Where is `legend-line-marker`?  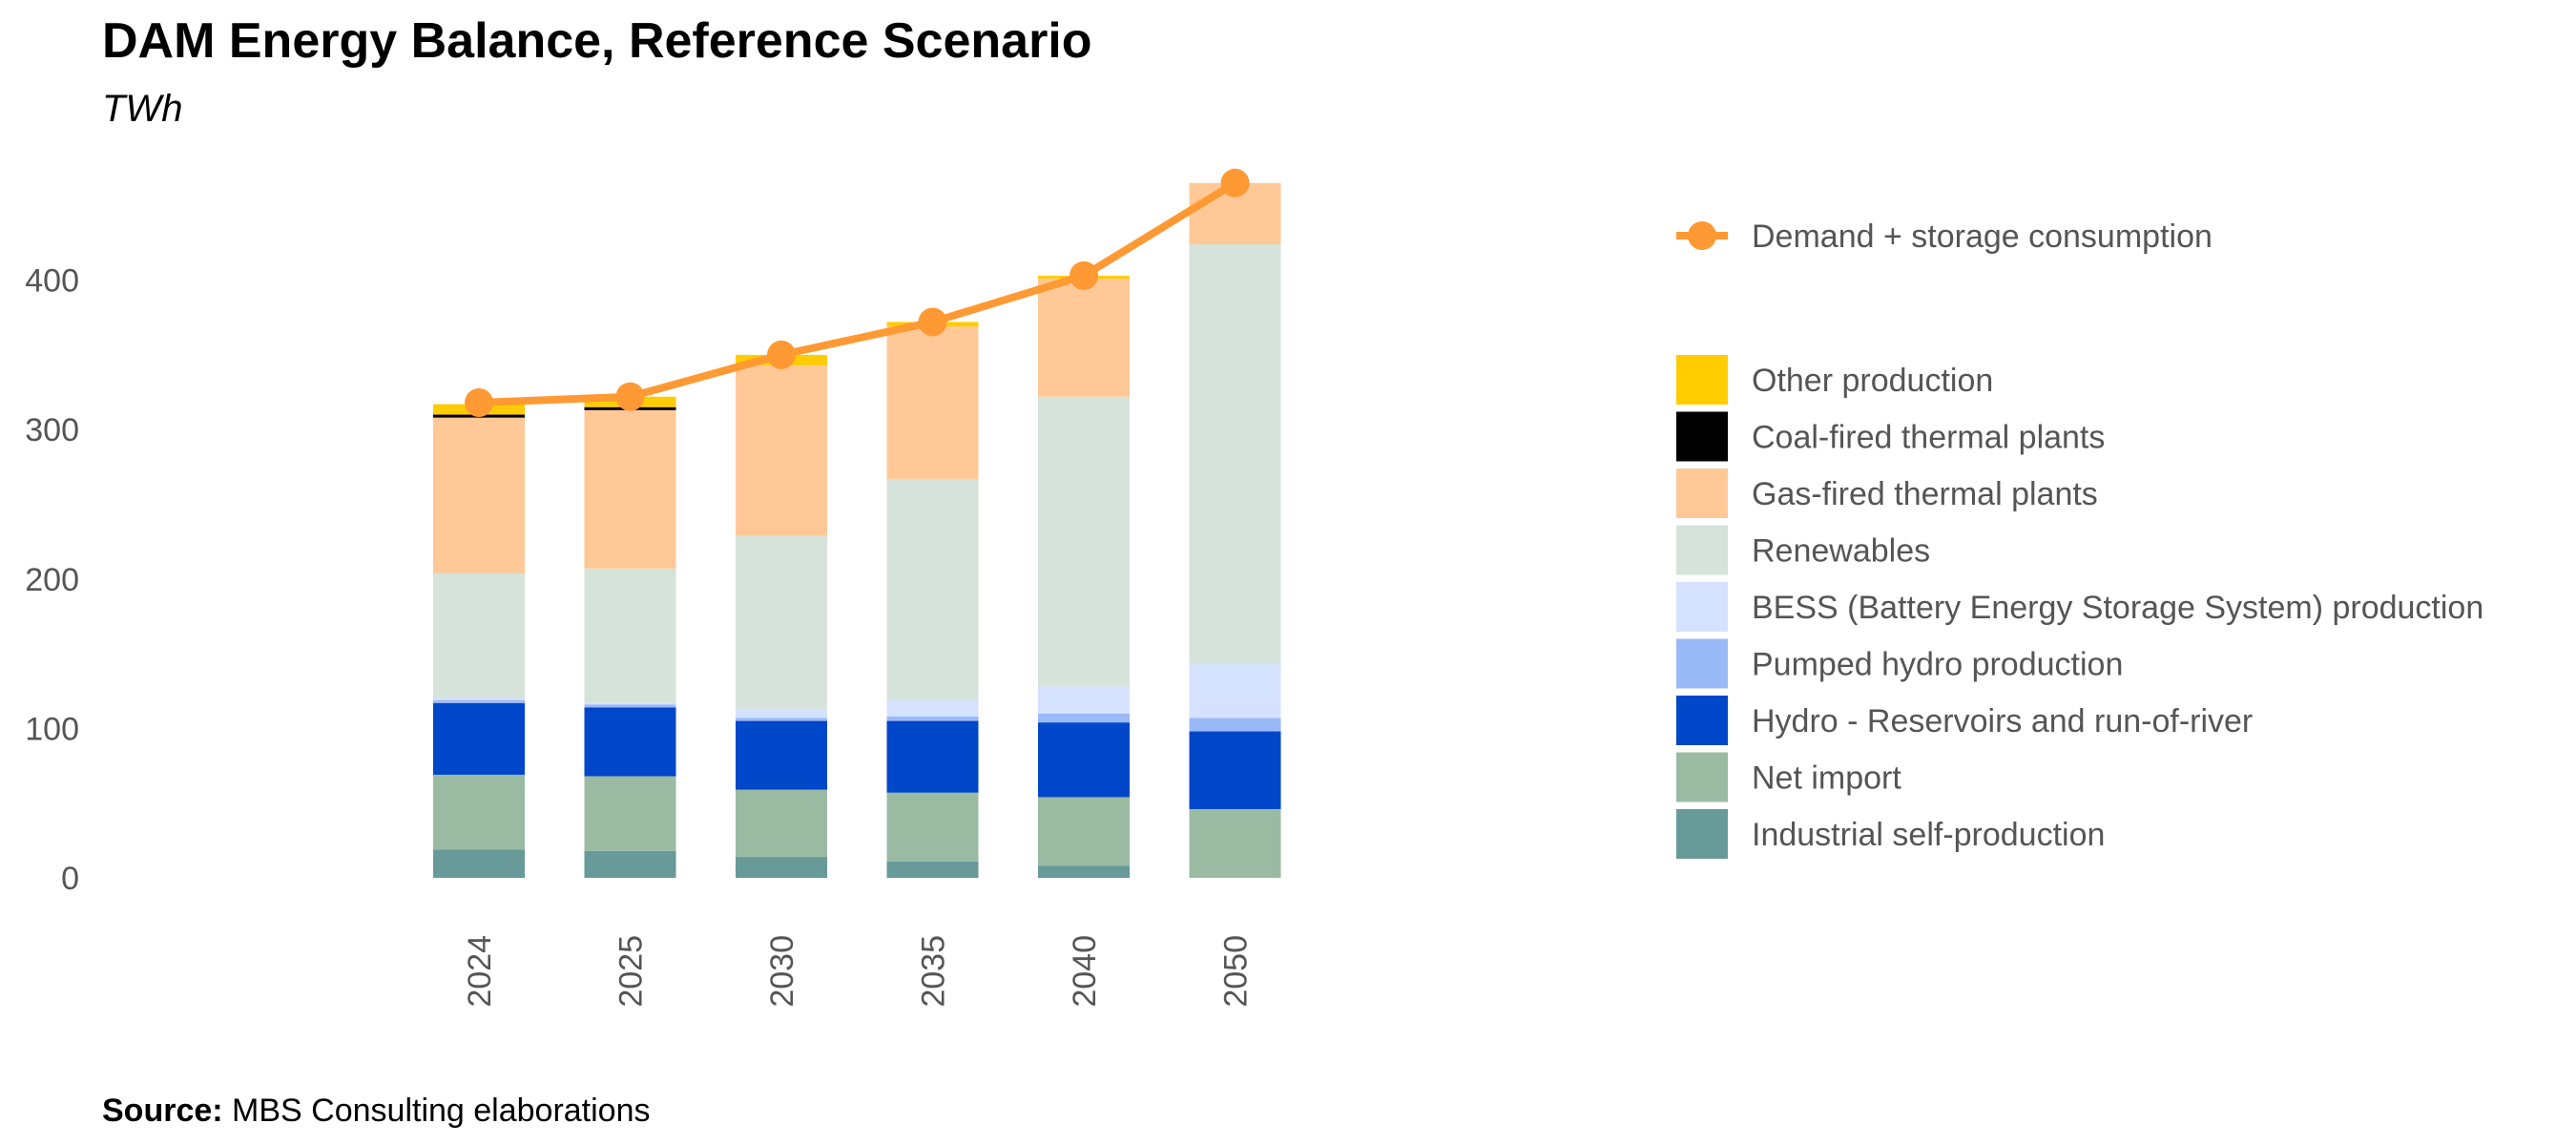 legend-line-marker is located at coordinates (1702, 235).